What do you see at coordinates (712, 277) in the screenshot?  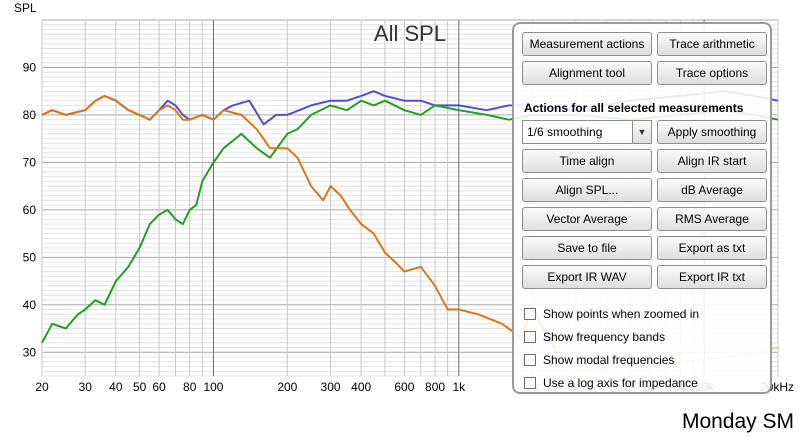 I see `export-ir-txt-button: Export IR txt` at bounding box center [712, 277].